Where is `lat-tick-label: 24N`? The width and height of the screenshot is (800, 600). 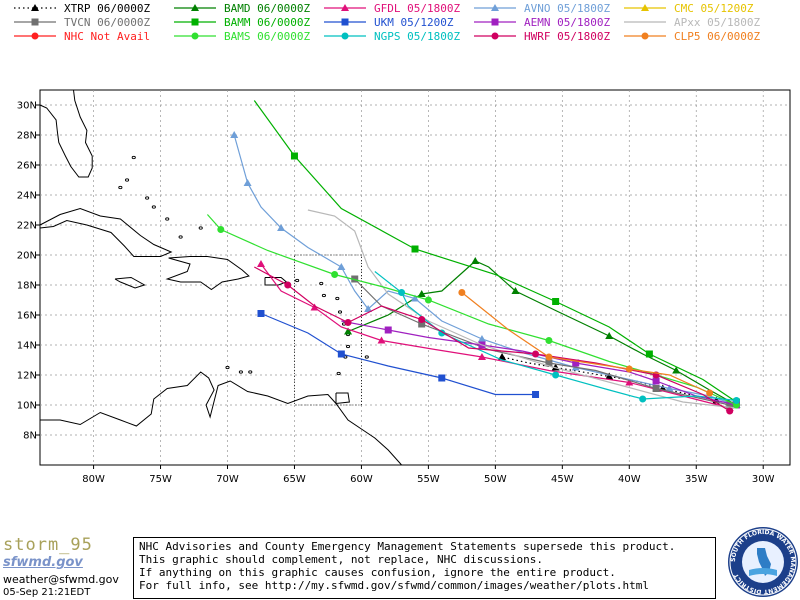 lat-tick-label: 24N is located at coordinates (27, 196).